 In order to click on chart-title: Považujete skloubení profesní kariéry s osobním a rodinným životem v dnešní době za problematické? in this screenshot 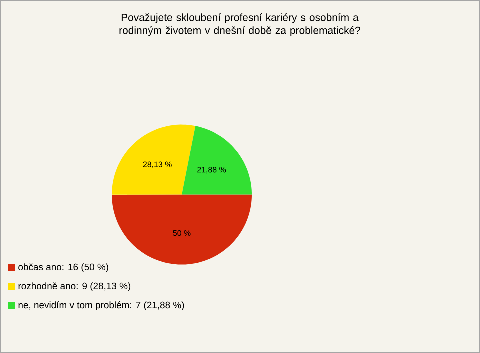, I will do `click(240, 25)`.